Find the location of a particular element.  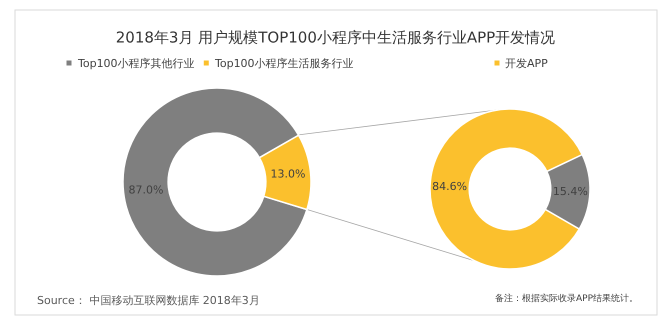

data-label: 13.0% is located at coordinates (288, 174).